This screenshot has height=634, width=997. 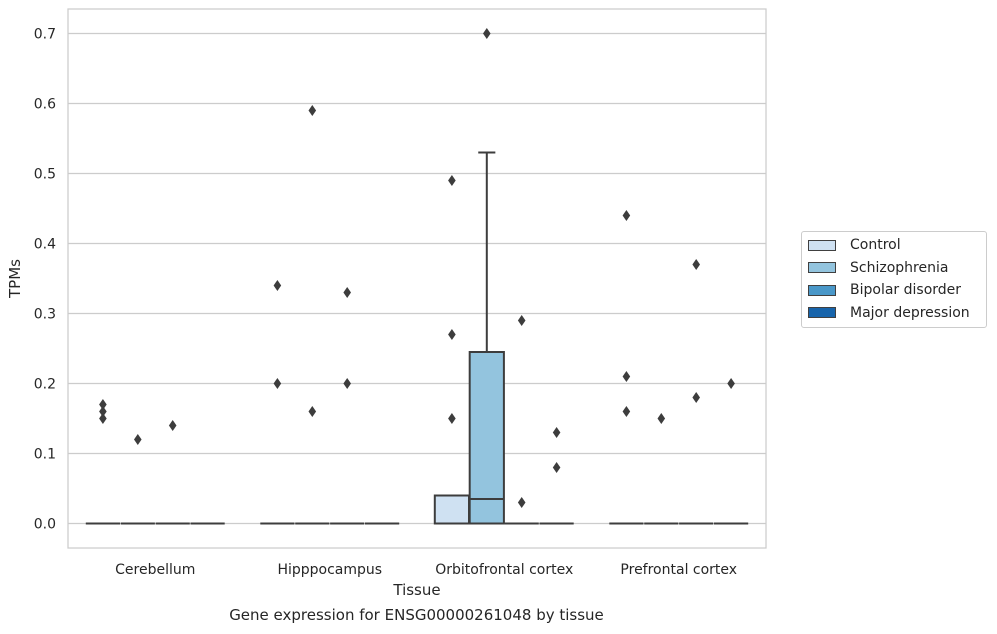 What do you see at coordinates (45, 105) in the screenshot?
I see `y-tick-label: 0.6` at bounding box center [45, 105].